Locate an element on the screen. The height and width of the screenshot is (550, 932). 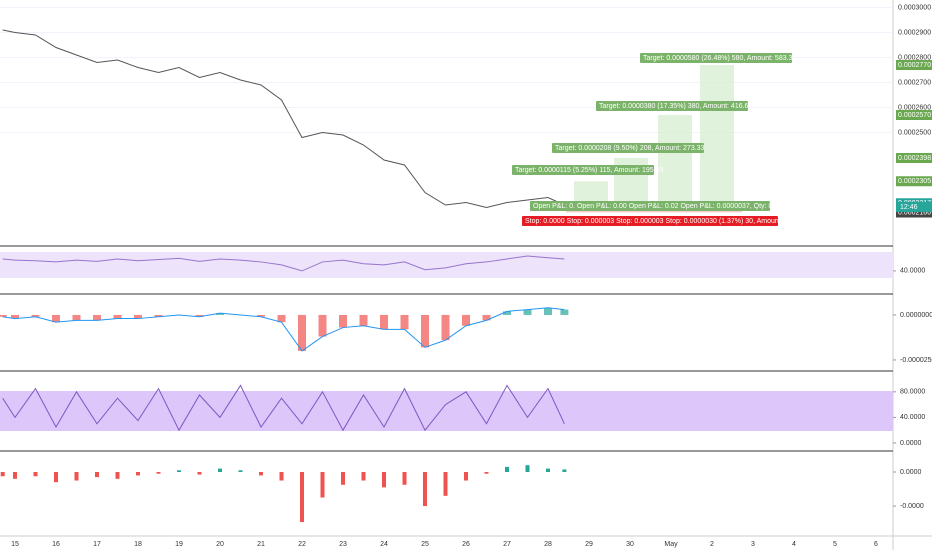
price-tag-label: 0.0002770 is located at coordinates (914, 65).